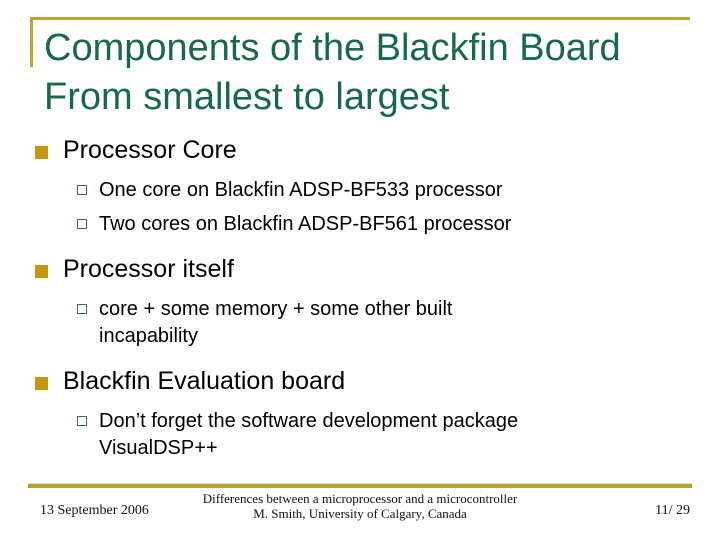  I want to click on level2-text-line: VisualDSP++, so click(158, 448).